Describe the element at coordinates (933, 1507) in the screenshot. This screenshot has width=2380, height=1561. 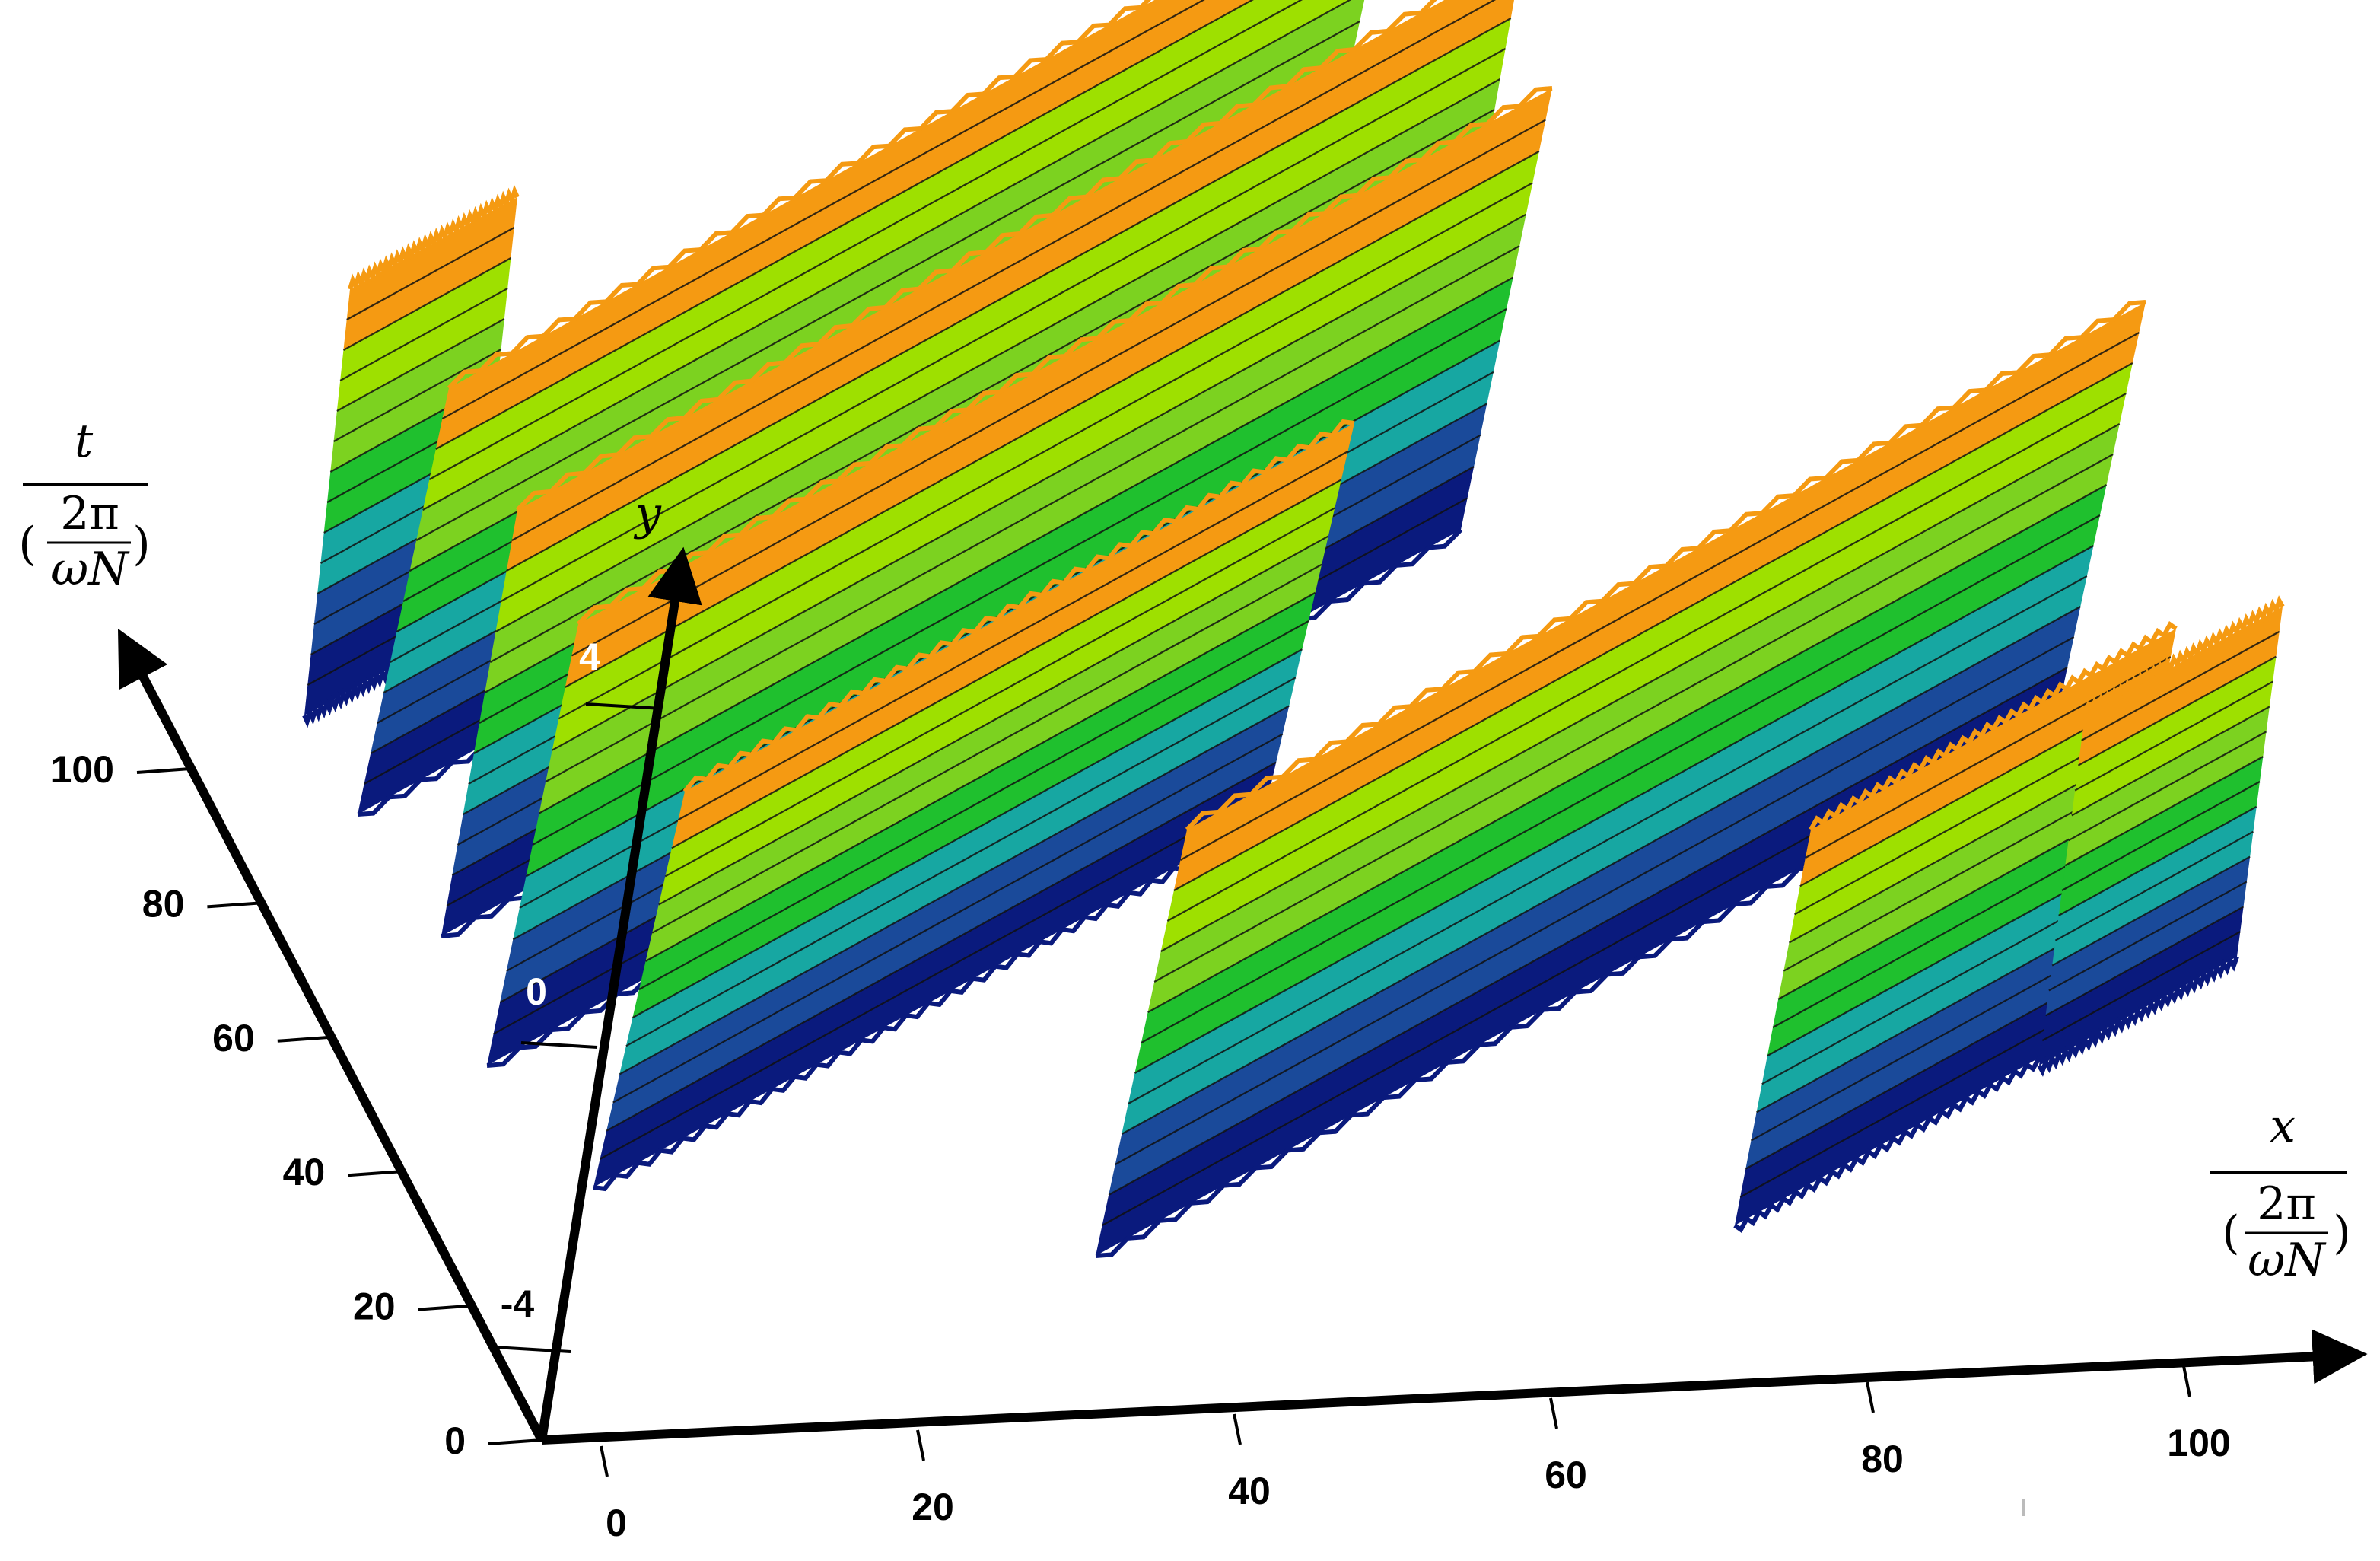
I see `x-tick-label: 20` at that location.